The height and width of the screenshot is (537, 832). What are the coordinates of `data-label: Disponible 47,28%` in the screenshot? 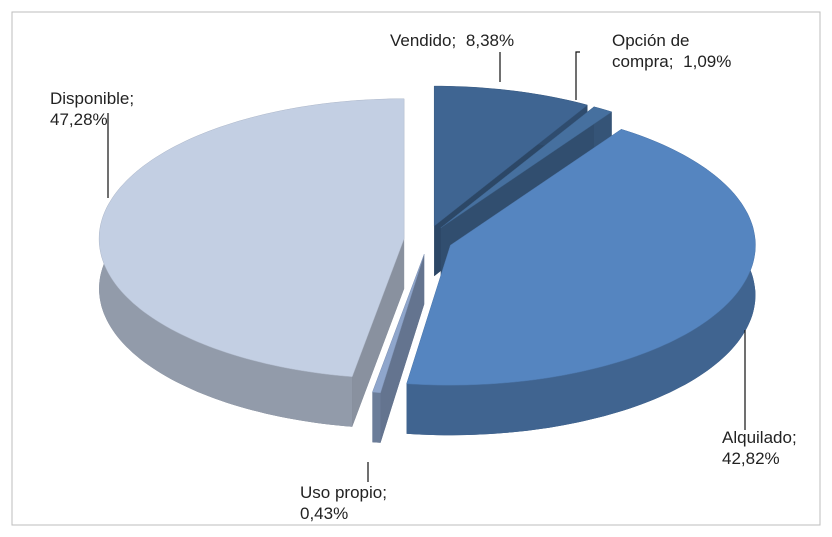 It's located at (115, 109).